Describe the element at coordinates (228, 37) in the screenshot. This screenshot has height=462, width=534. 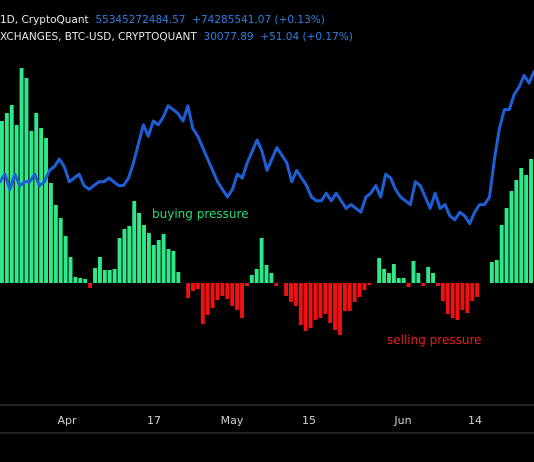
I see `legend-2-value: 30077.89` at that location.